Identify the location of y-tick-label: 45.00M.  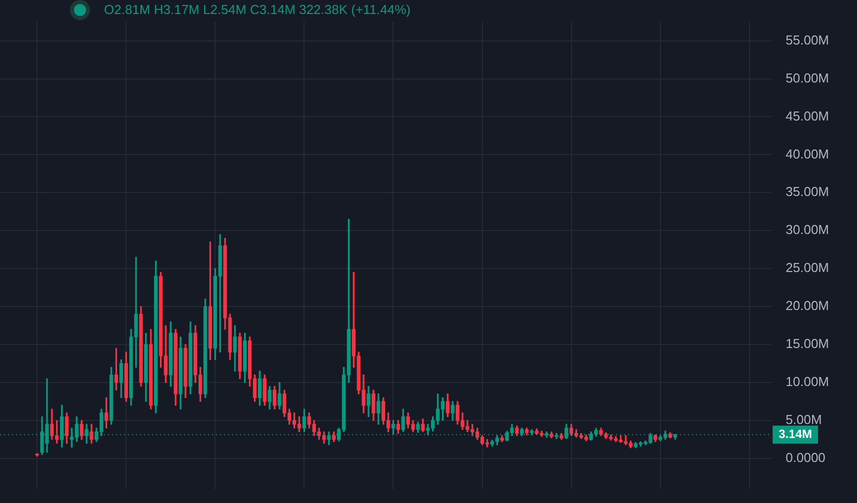
(808, 116).